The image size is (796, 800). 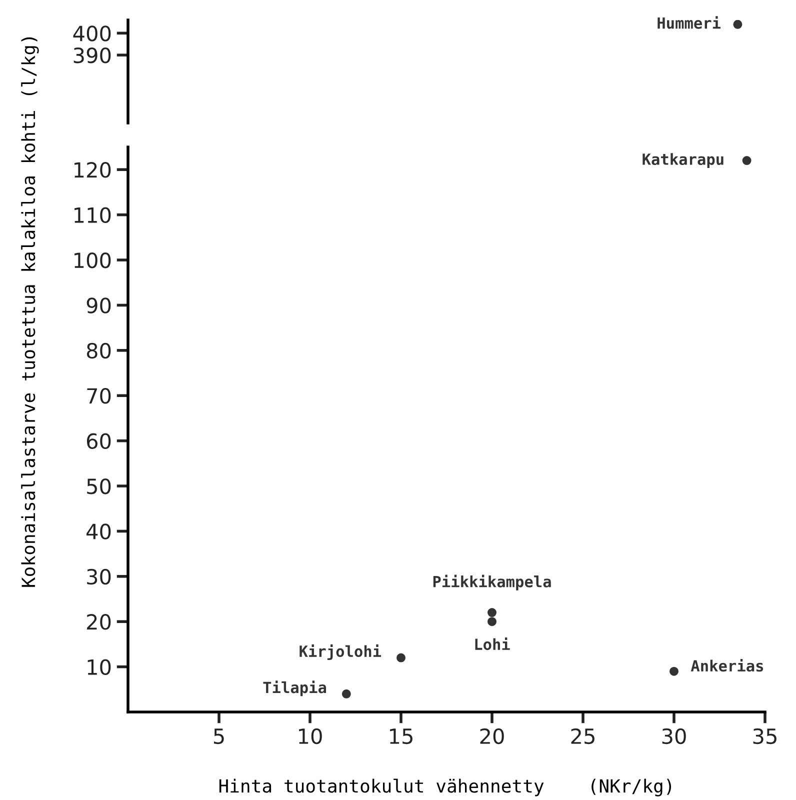 What do you see at coordinates (401, 736) in the screenshot?
I see `x-tick-label: 15` at bounding box center [401, 736].